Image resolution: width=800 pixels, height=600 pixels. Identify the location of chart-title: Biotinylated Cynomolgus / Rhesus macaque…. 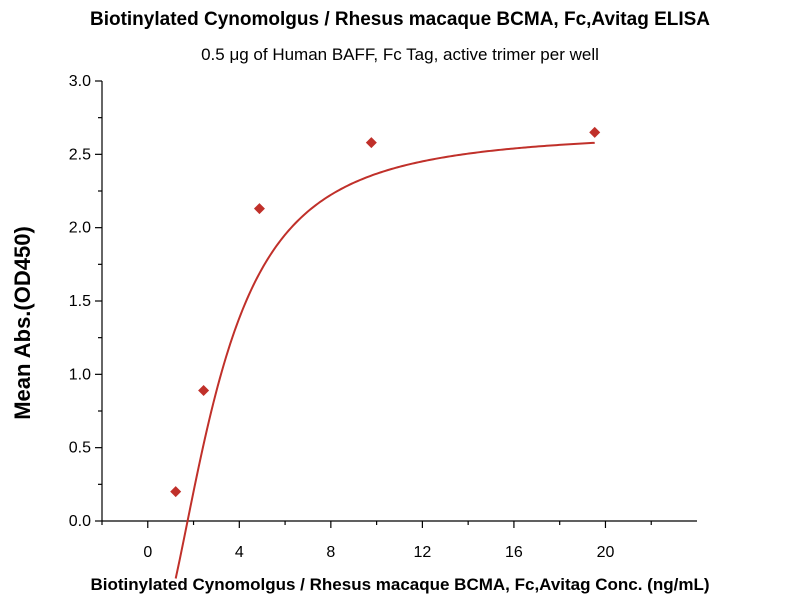
(400, 19).